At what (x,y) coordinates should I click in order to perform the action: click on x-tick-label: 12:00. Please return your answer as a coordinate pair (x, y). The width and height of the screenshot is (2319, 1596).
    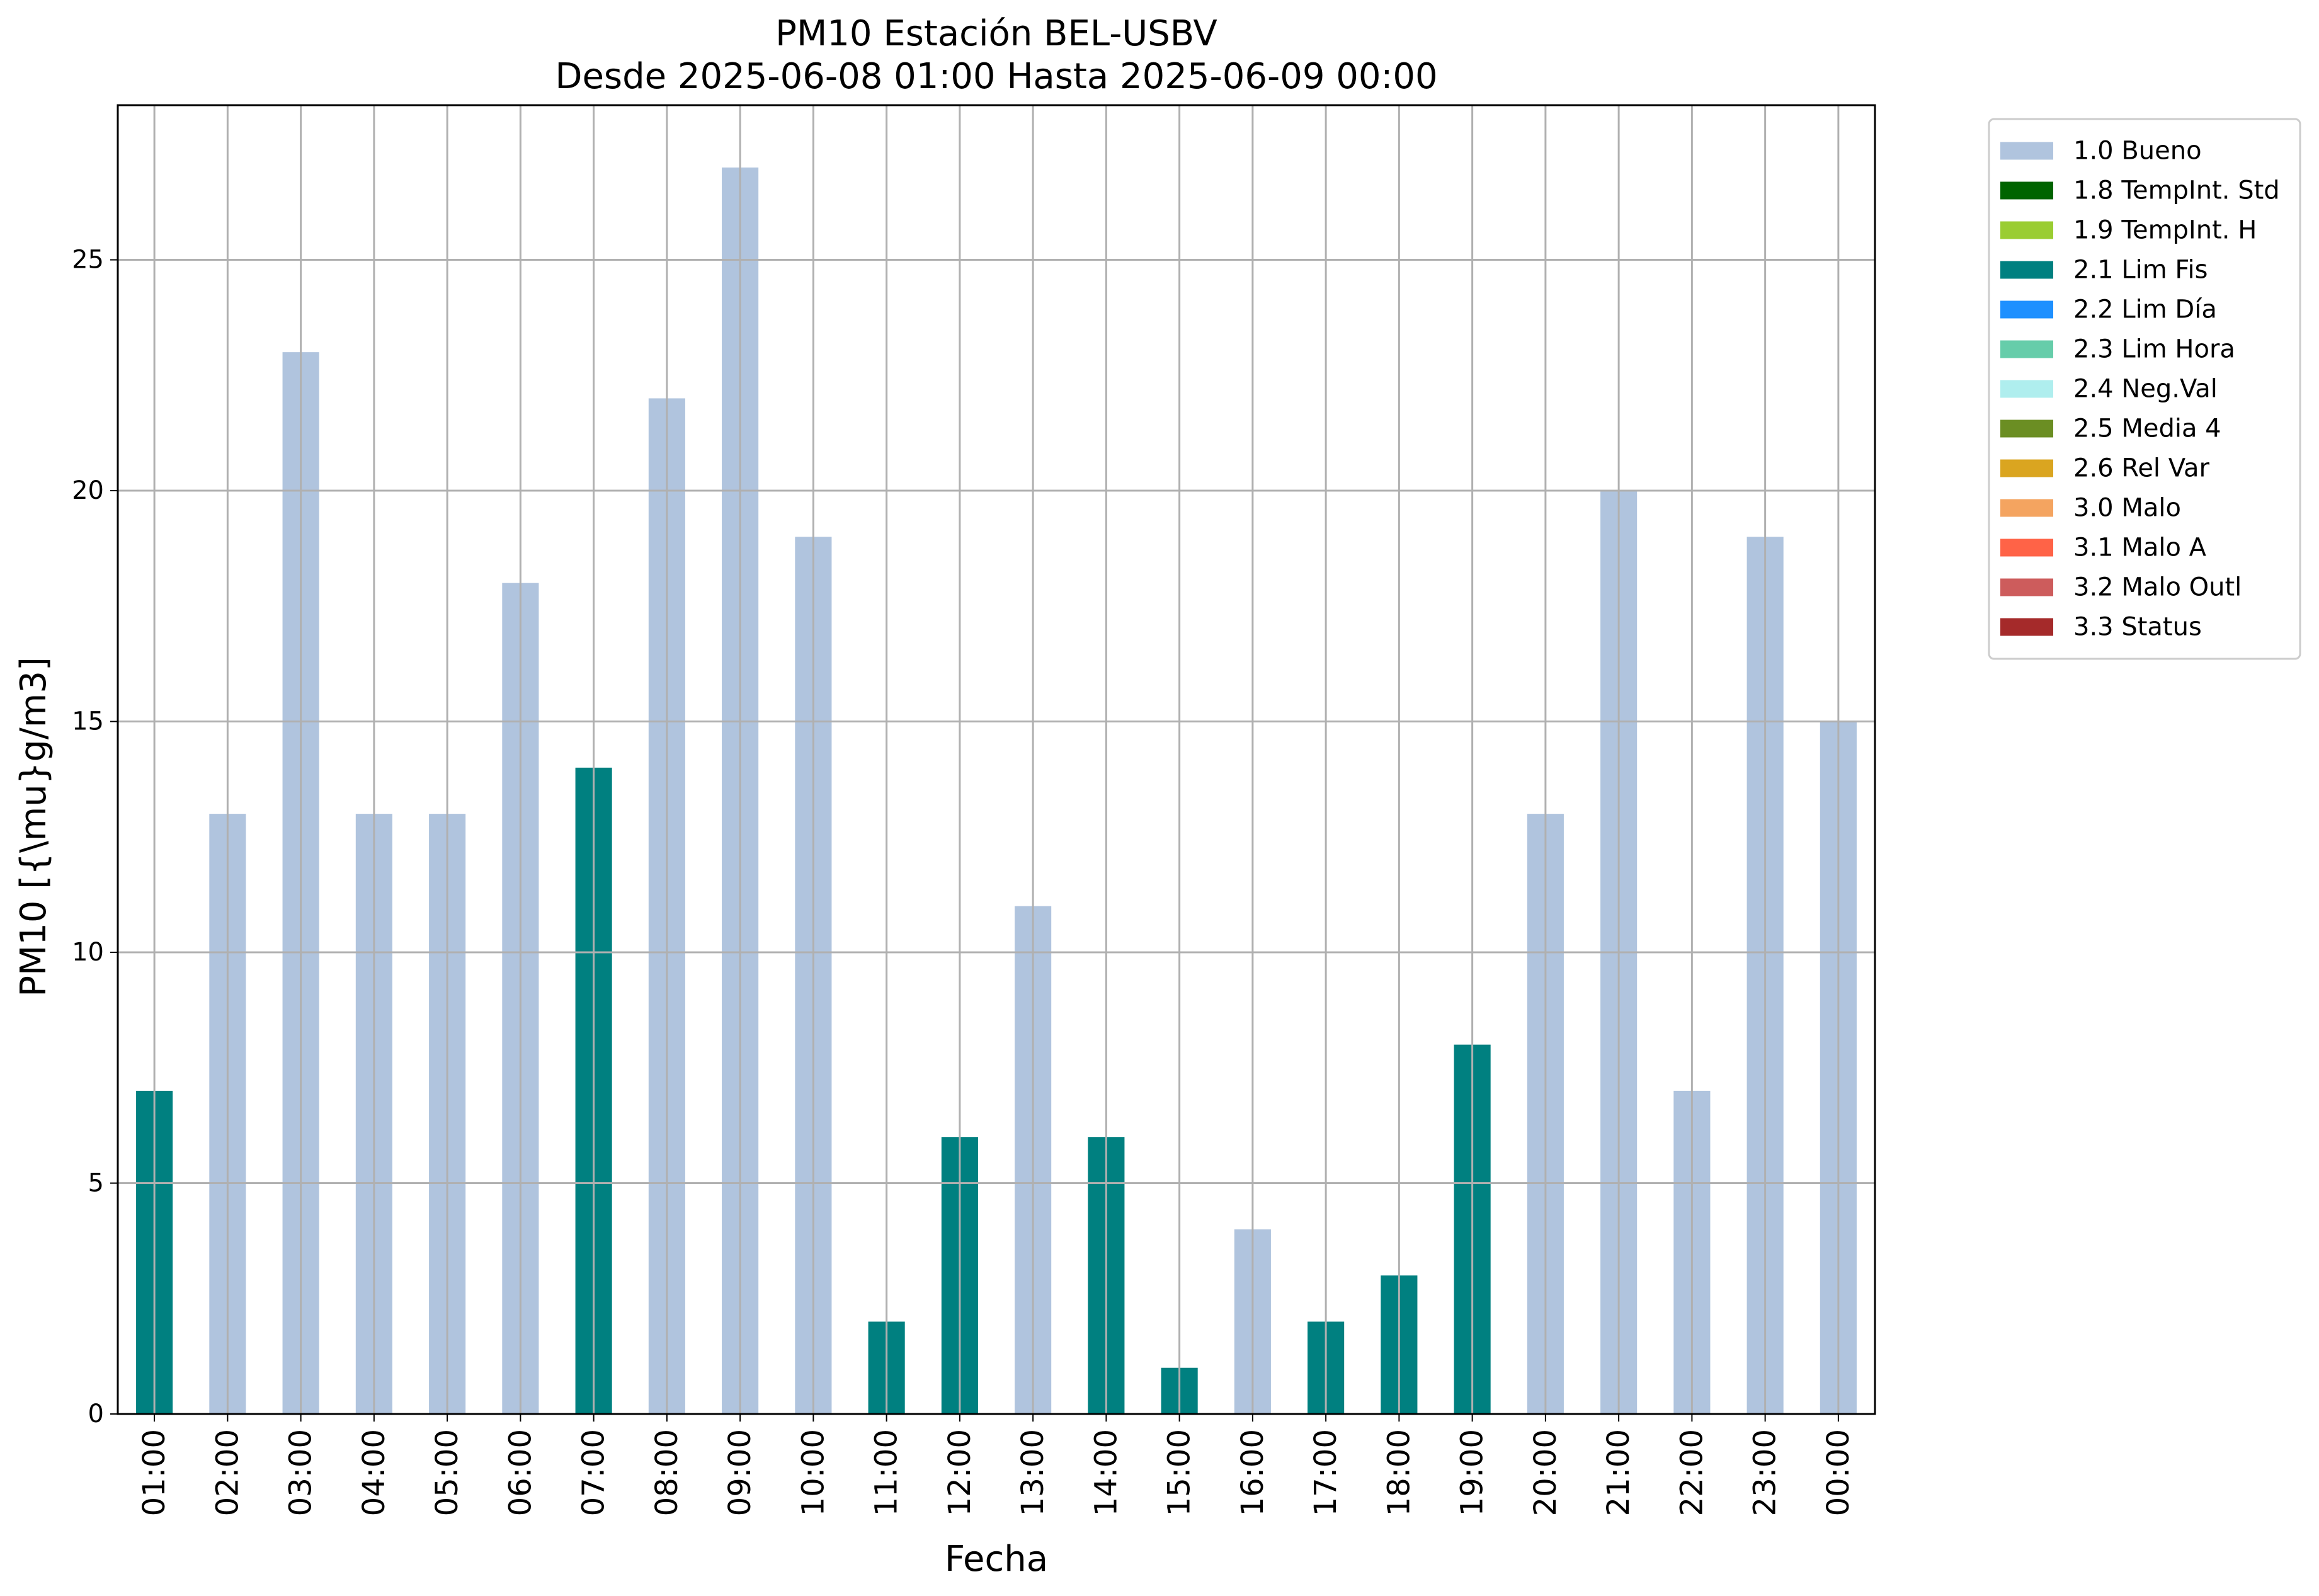
    Looking at the image, I should click on (959, 1472).